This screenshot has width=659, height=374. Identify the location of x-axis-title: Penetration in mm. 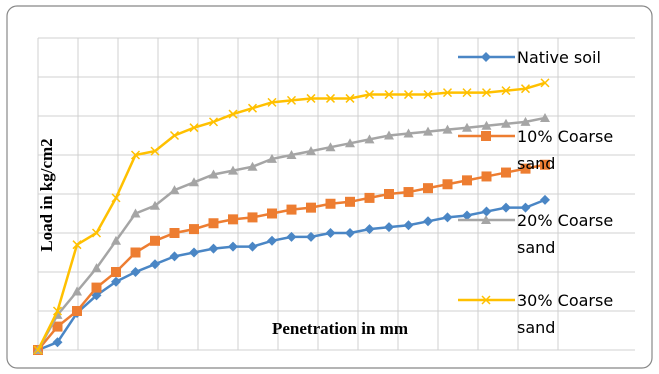
(340, 328).